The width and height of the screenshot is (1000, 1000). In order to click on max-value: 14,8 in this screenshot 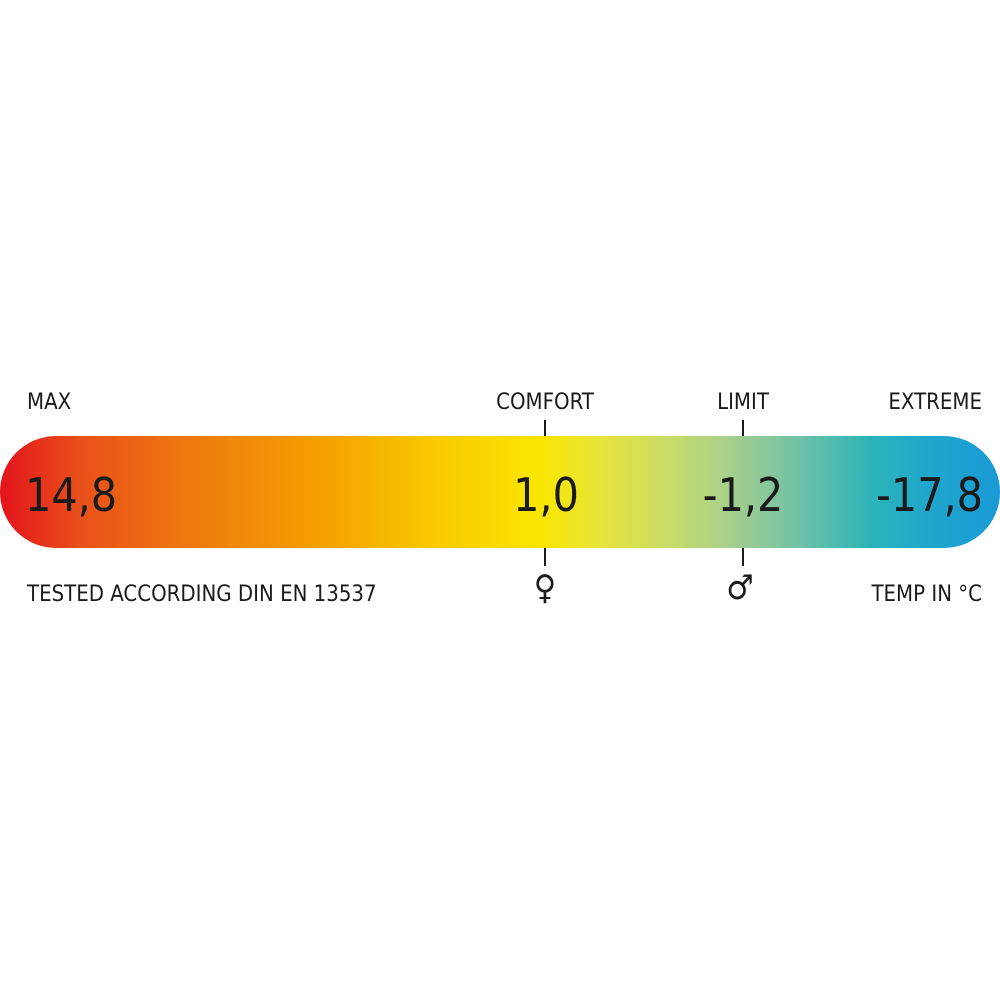, I will do `click(71, 495)`.